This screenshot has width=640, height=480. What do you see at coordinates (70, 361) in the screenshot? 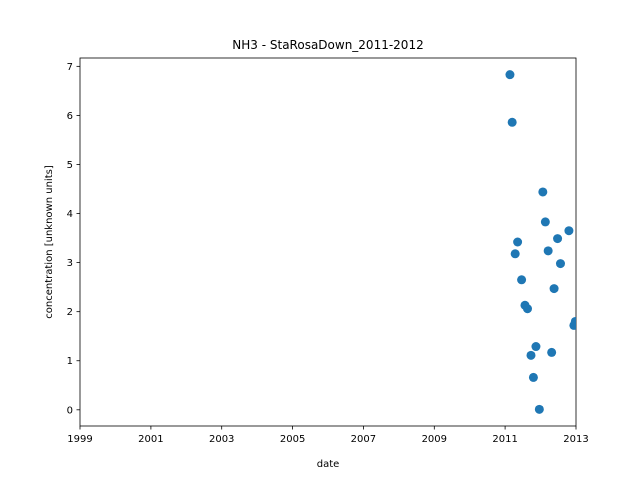
I see `y-tick-label: 1` at bounding box center [70, 361].